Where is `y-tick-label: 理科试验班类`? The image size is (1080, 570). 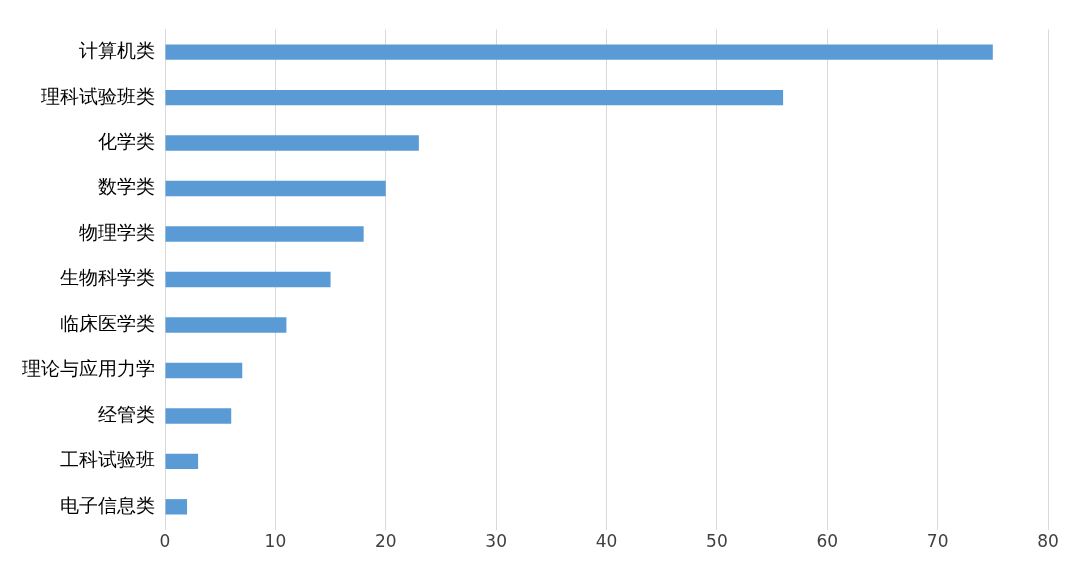
y-tick-label: 理科试验班类 is located at coordinates (98, 95).